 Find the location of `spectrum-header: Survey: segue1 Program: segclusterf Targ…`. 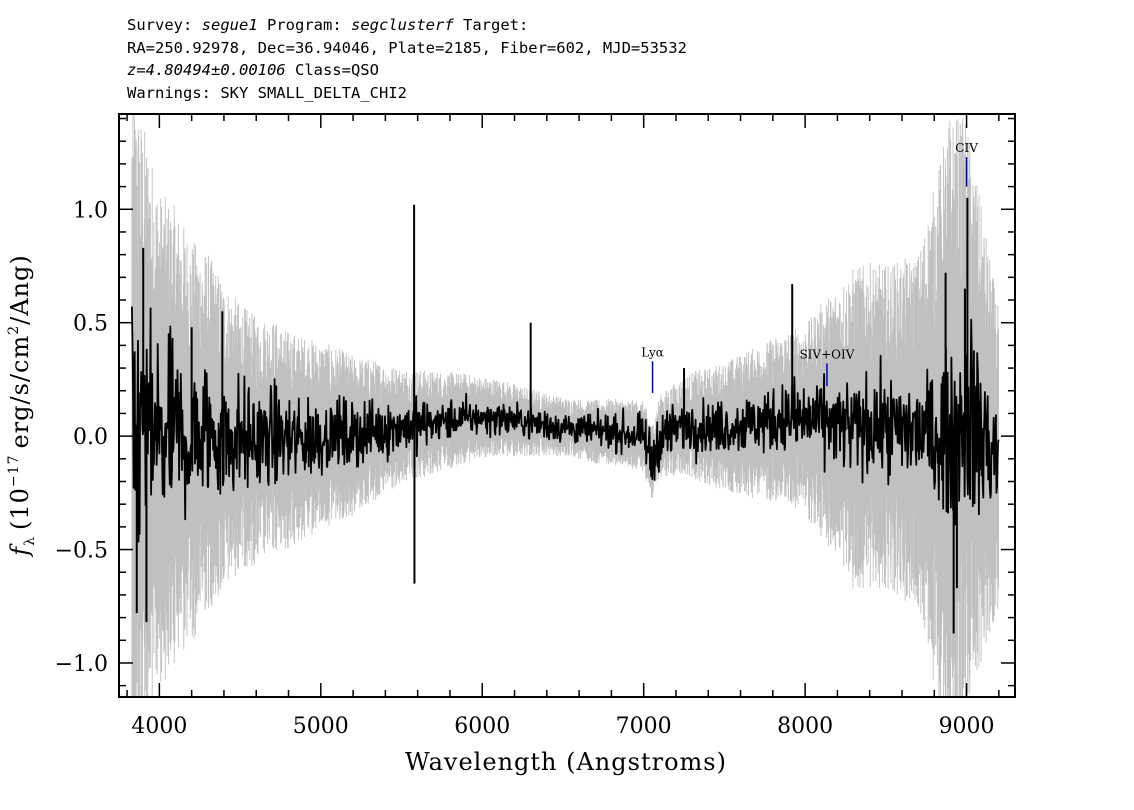

spectrum-header: Survey: segue1 Program: segclusterf Targ… is located at coordinates (407, 59).